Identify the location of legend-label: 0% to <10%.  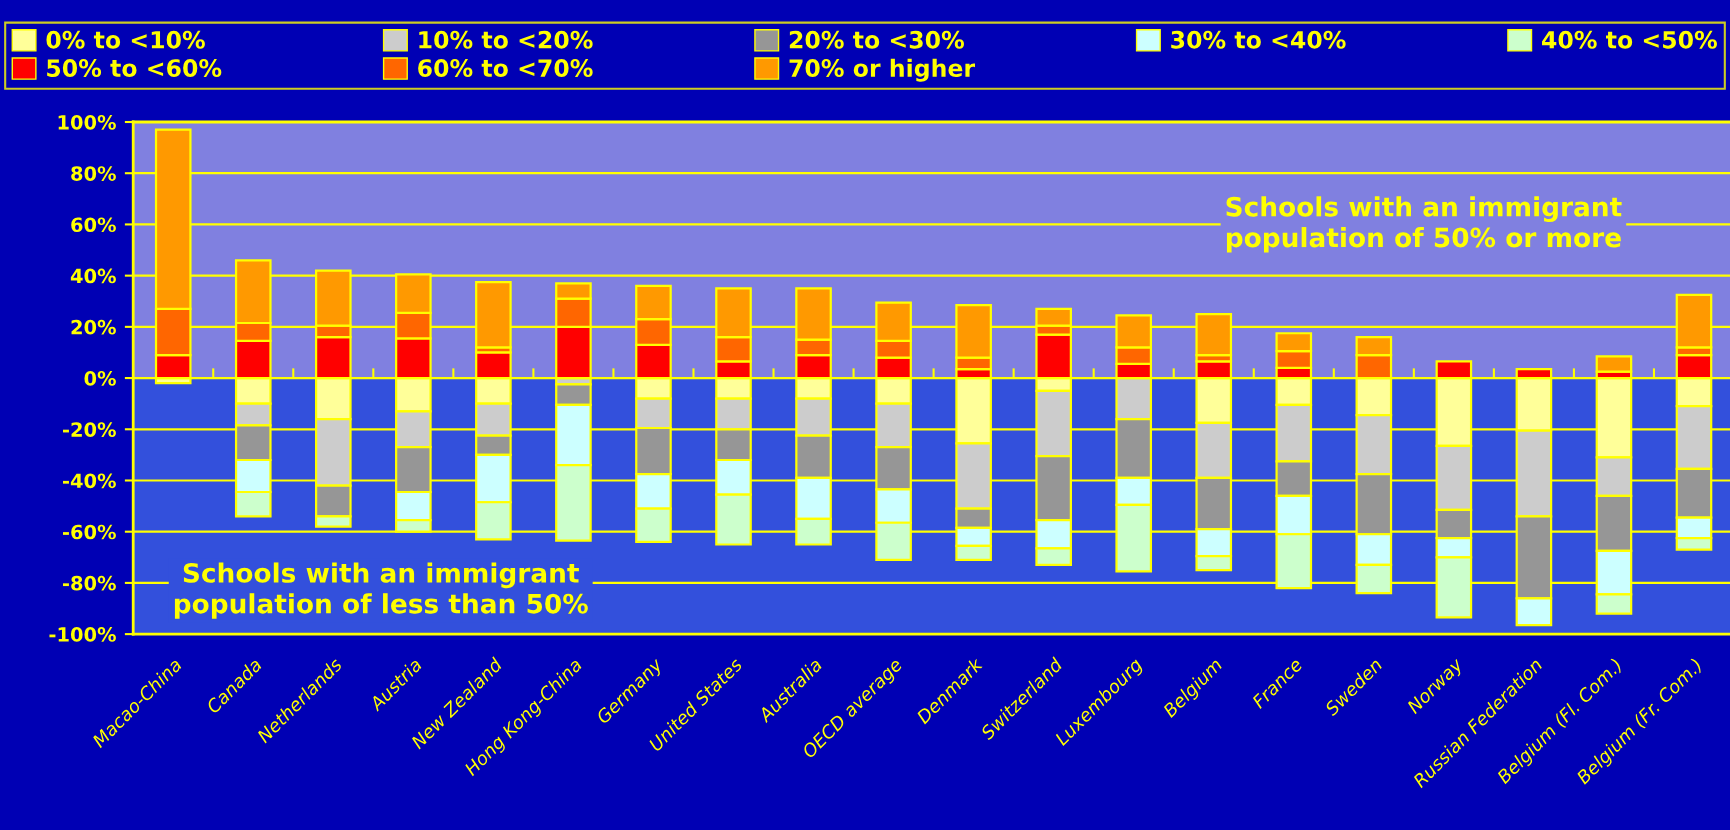
(125, 39).